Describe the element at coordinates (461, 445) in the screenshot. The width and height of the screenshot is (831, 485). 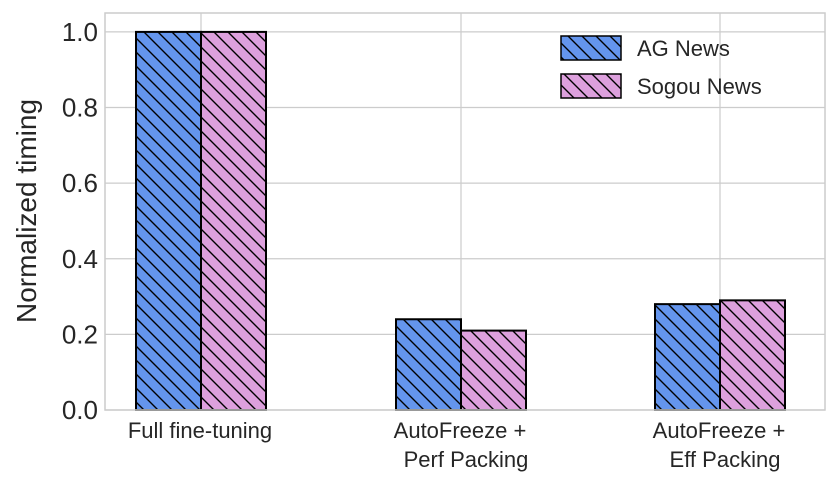
I see `x-category-label: AutoFreeze + Perf Packing` at that location.